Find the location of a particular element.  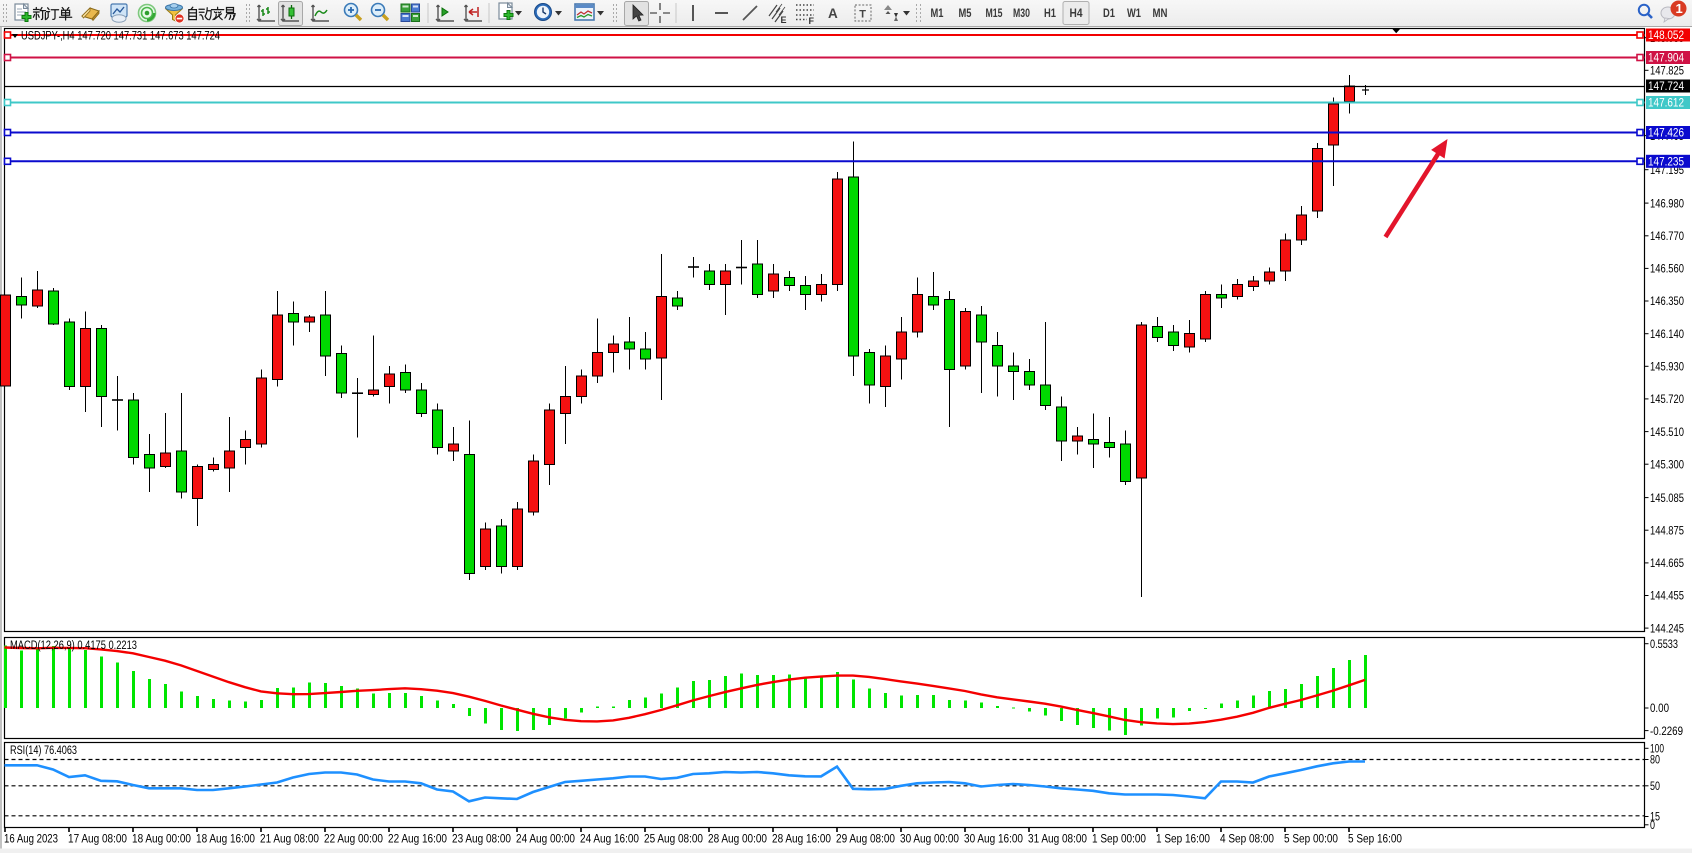

svg-text: 100 is located at coordinates (1657, 750).